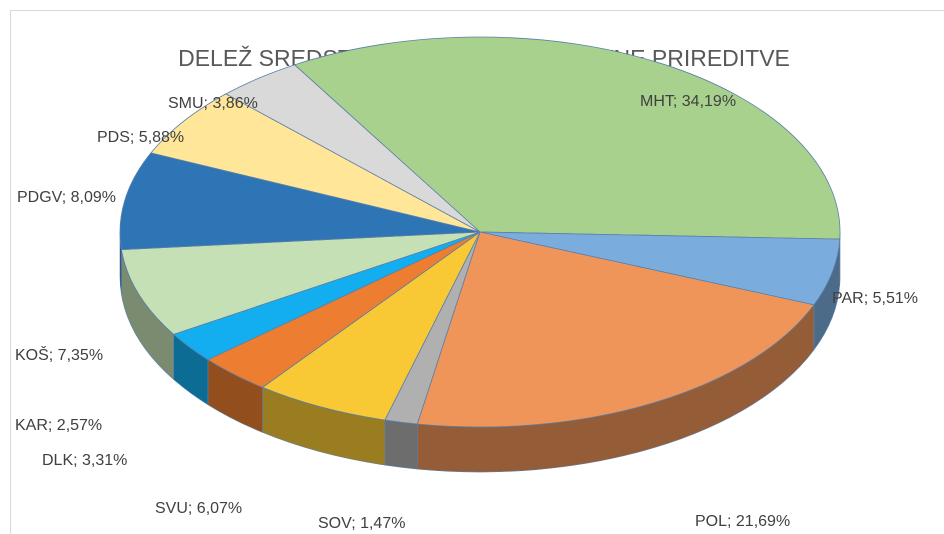 The width and height of the screenshot is (944, 534). What do you see at coordinates (742, 521) in the screenshot?
I see `data-label: POL; 21,69%` at bounding box center [742, 521].